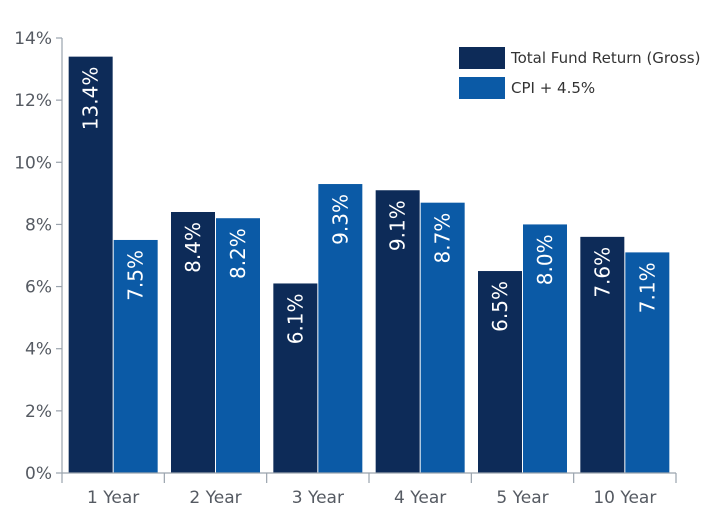  What do you see at coordinates (500, 372) in the screenshot?
I see `bar-total-fund-5-year` at bounding box center [500, 372].